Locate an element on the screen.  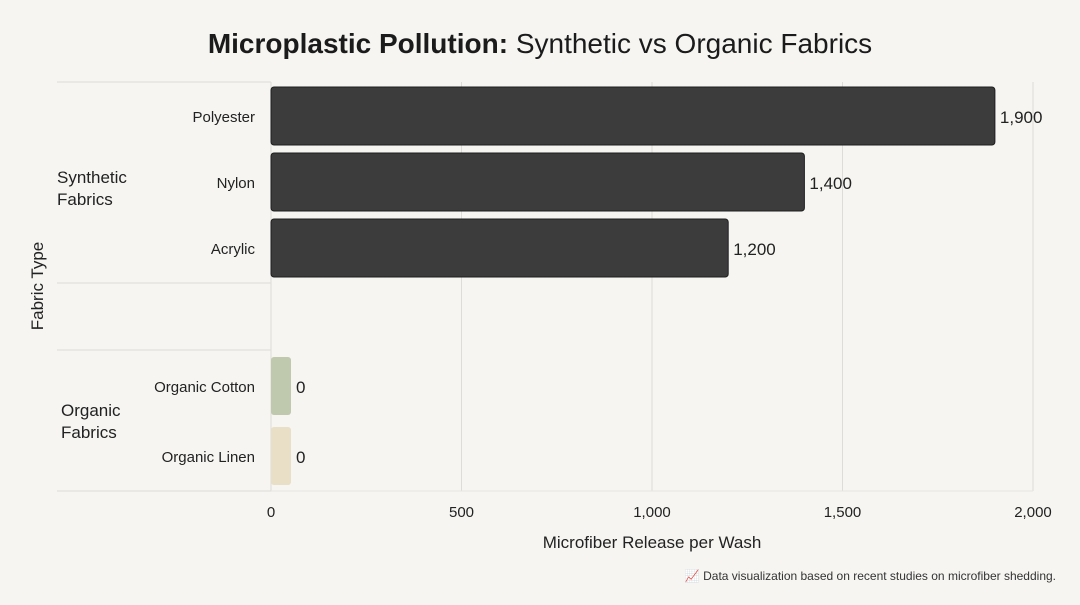
group-label: Synthetic is located at coordinates (92, 177).